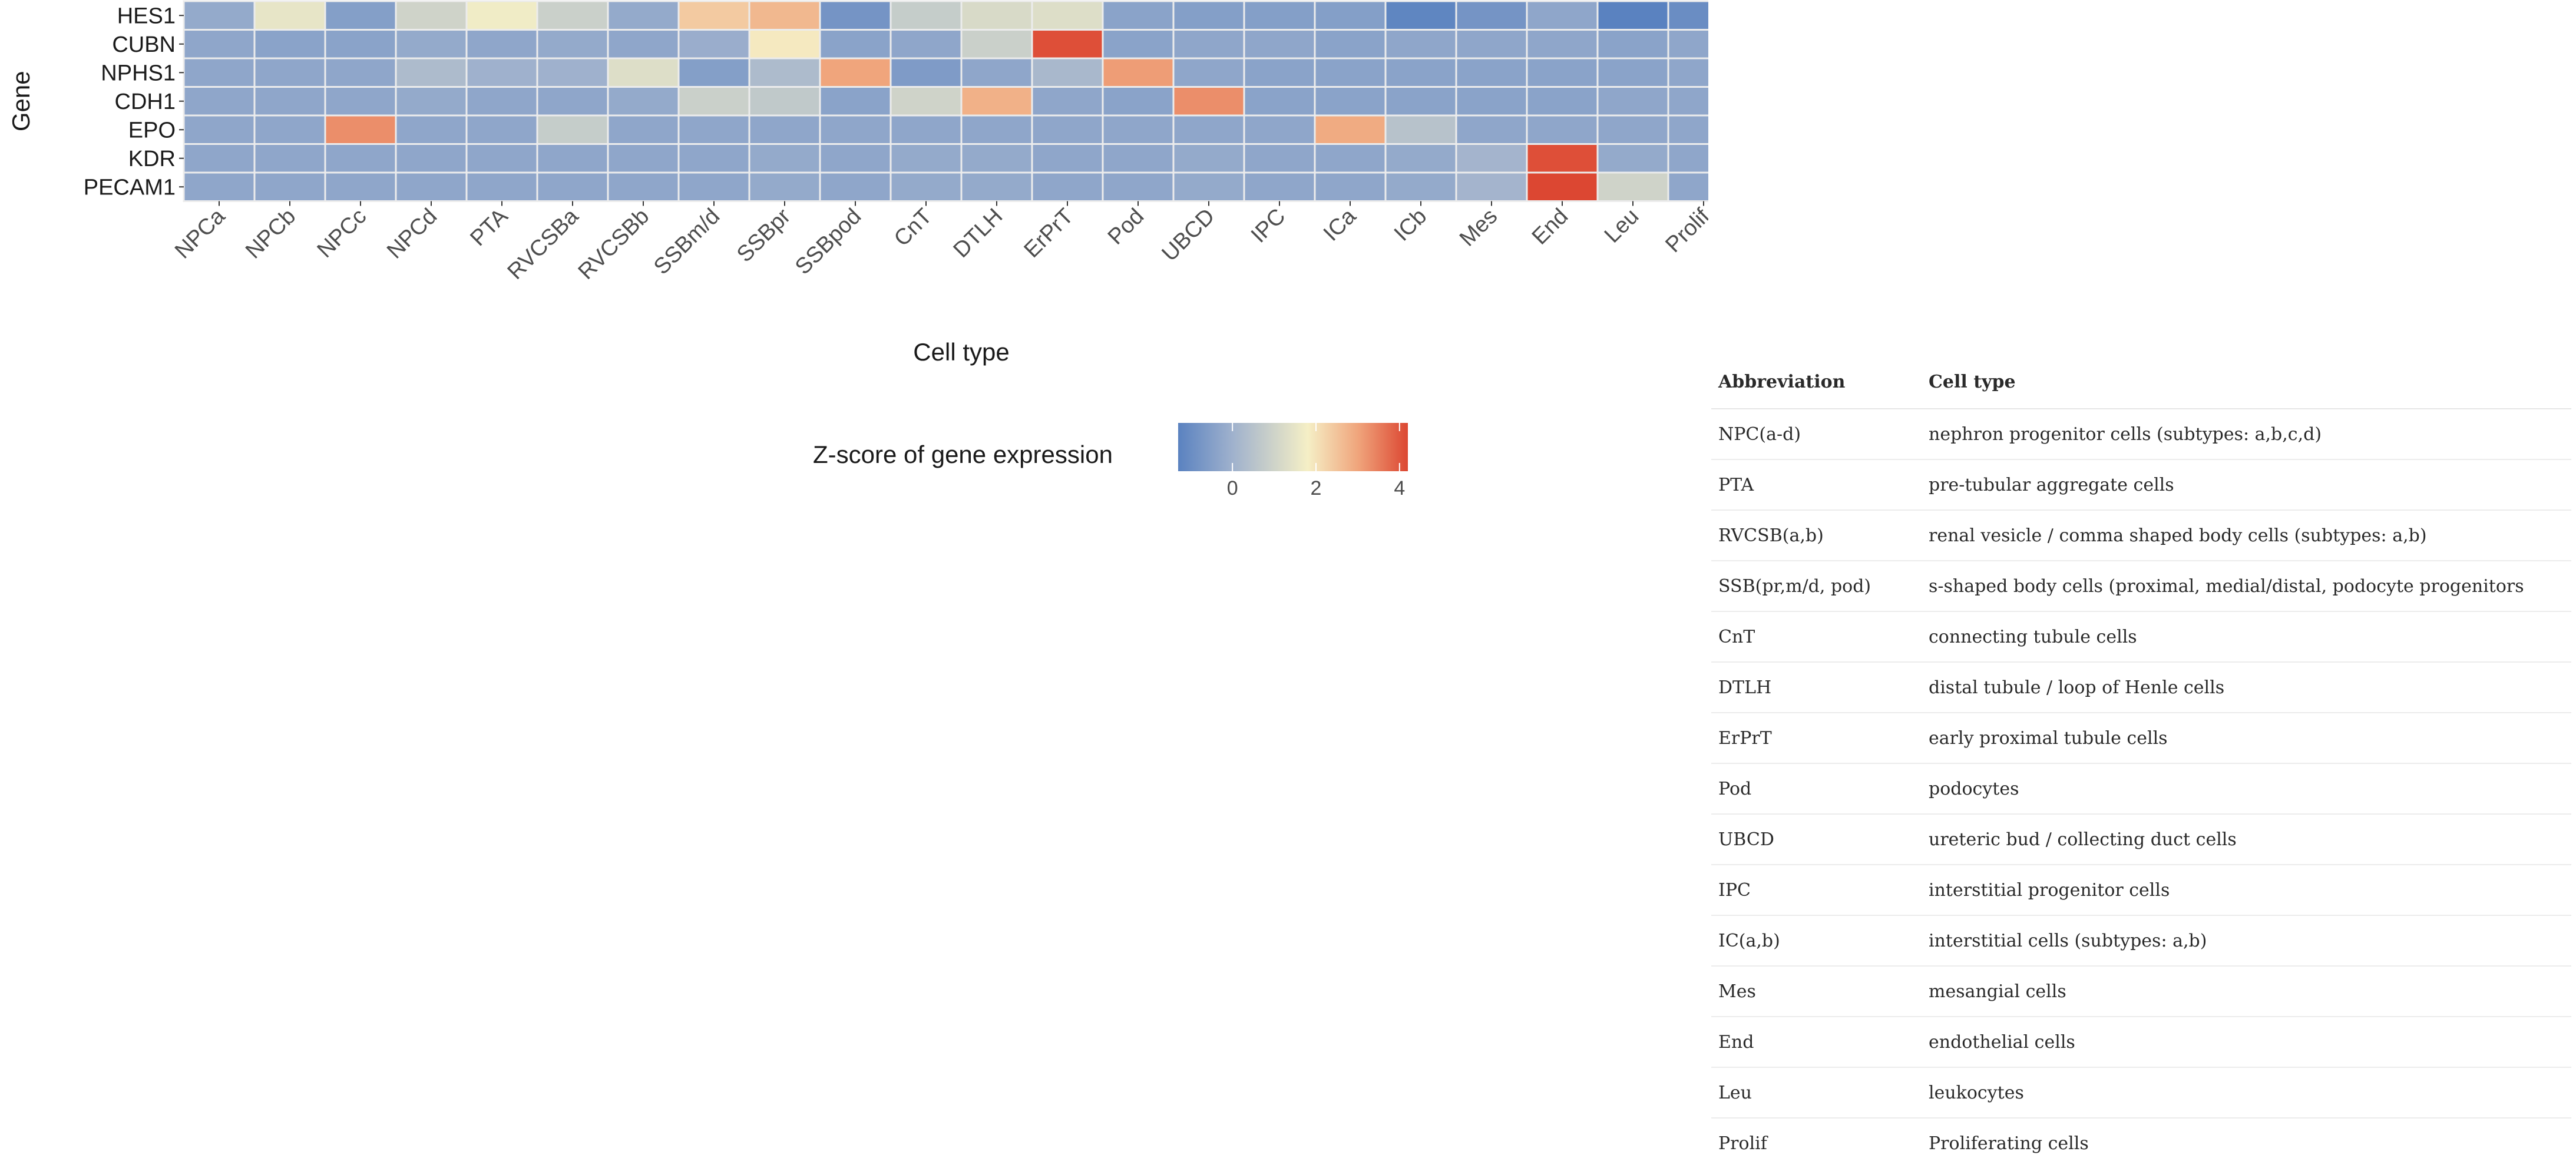 This screenshot has height=1168, width=2576. I want to click on x-tick-label: NPCa, so click(200, 234).